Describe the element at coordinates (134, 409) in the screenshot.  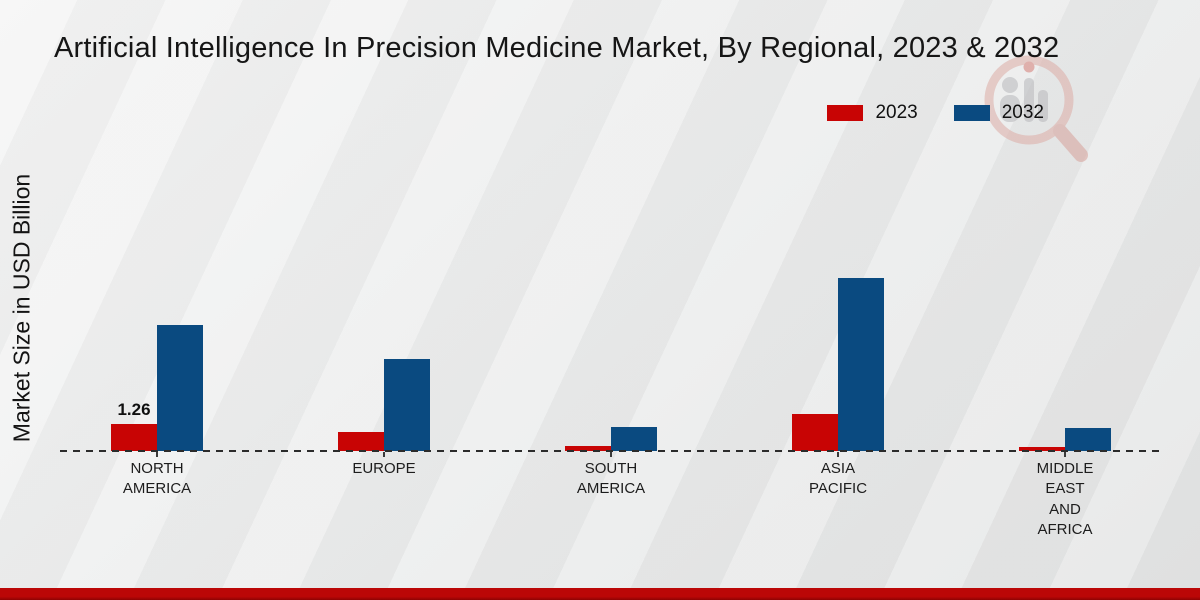
I see `data-label-2023-north-america: 1.26` at that location.